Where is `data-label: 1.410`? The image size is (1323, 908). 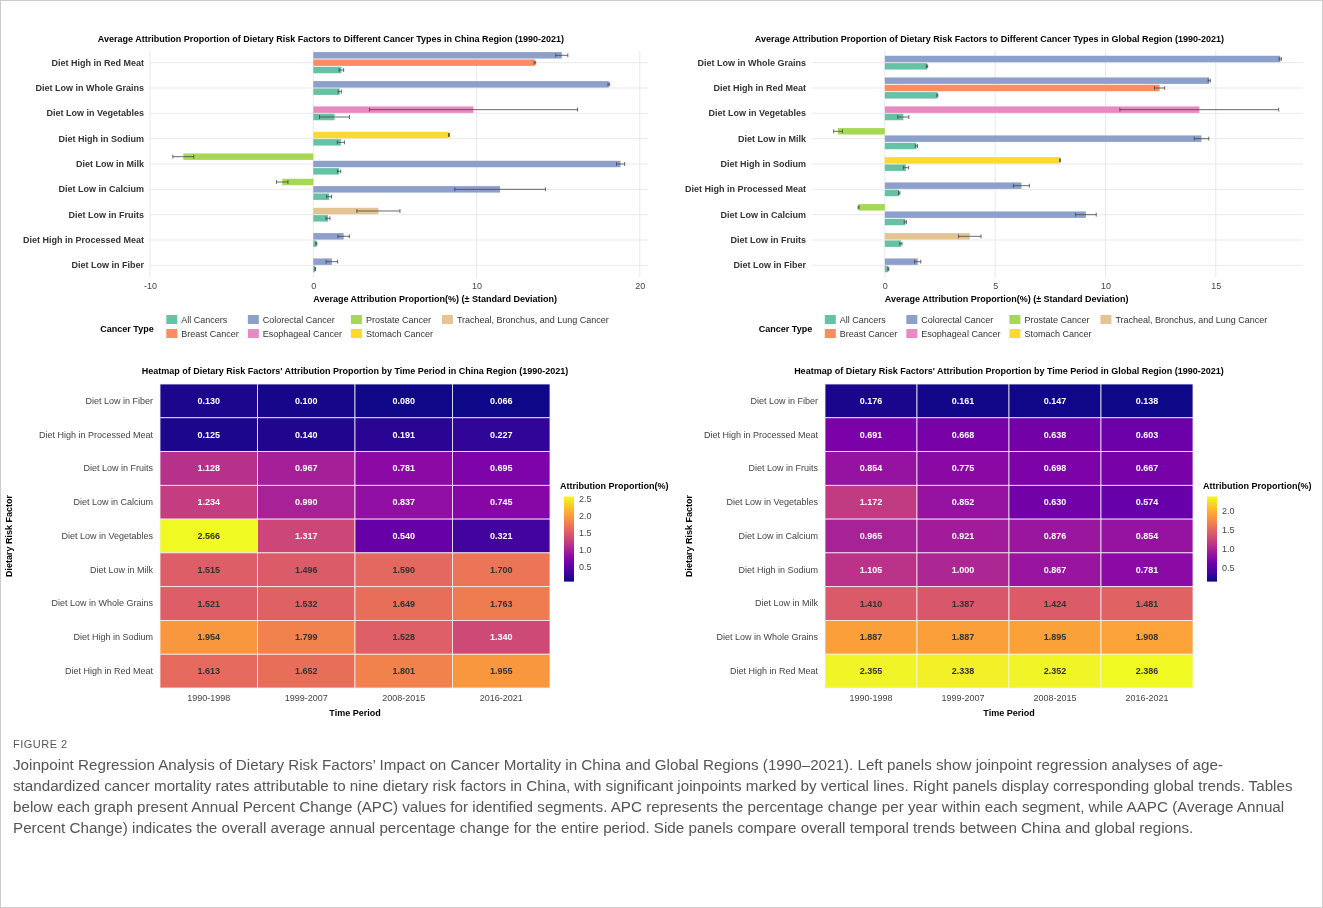
data-label: 1.410 is located at coordinates (871, 603).